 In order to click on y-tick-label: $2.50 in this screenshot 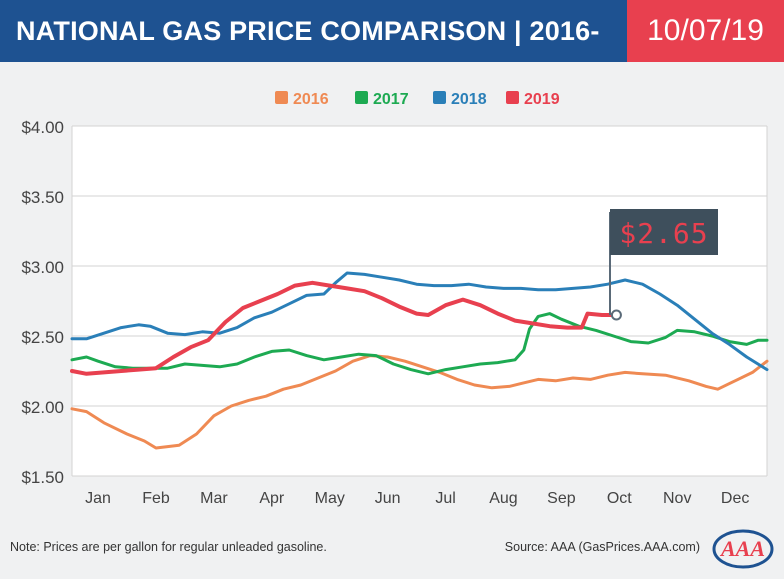, I will do `click(42, 337)`.